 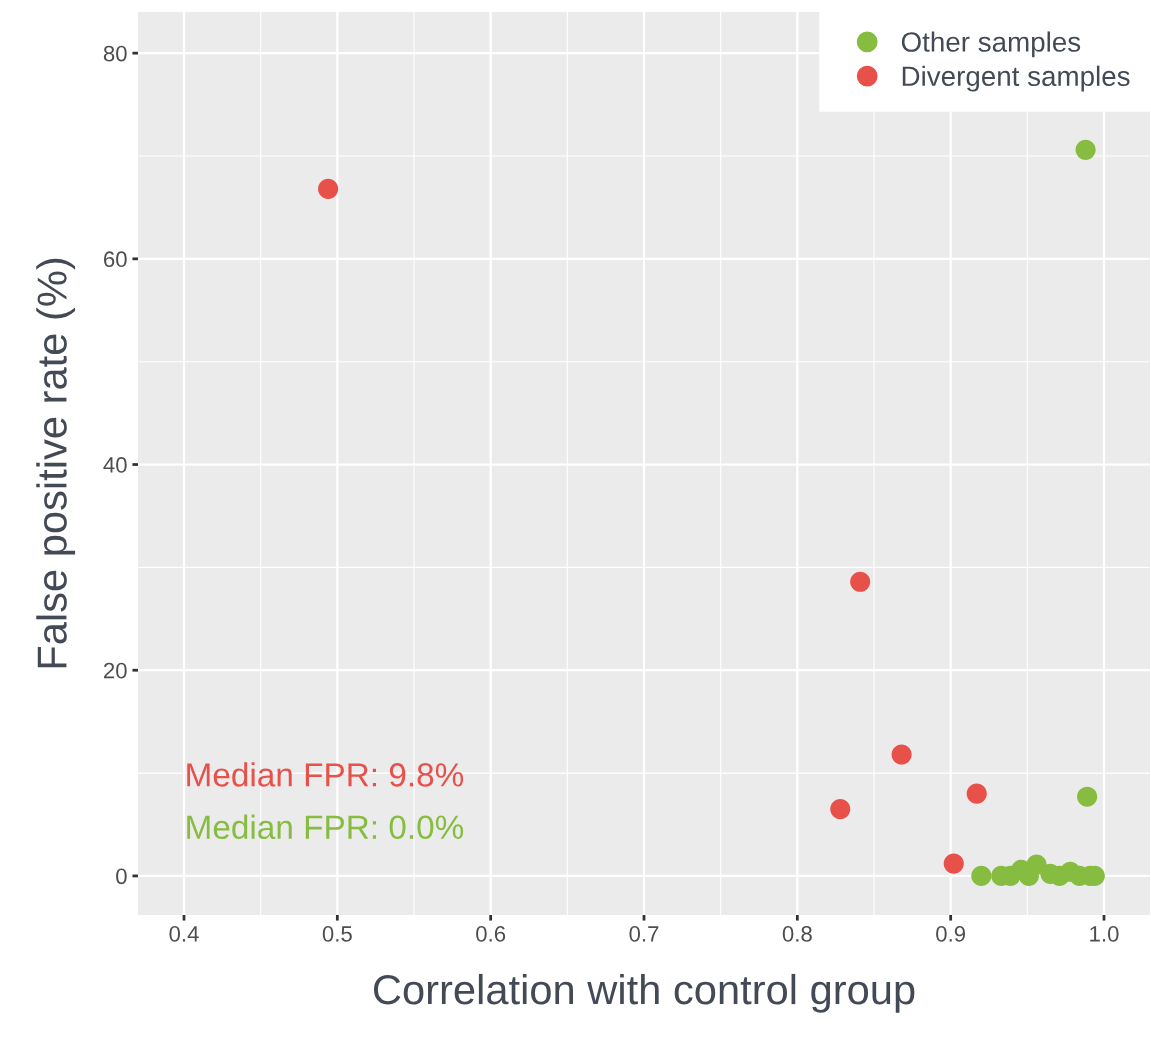 What do you see at coordinates (1104, 934) in the screenshot?
I see `x-tick-label: 1.0` at bounding box center [1104, 934].